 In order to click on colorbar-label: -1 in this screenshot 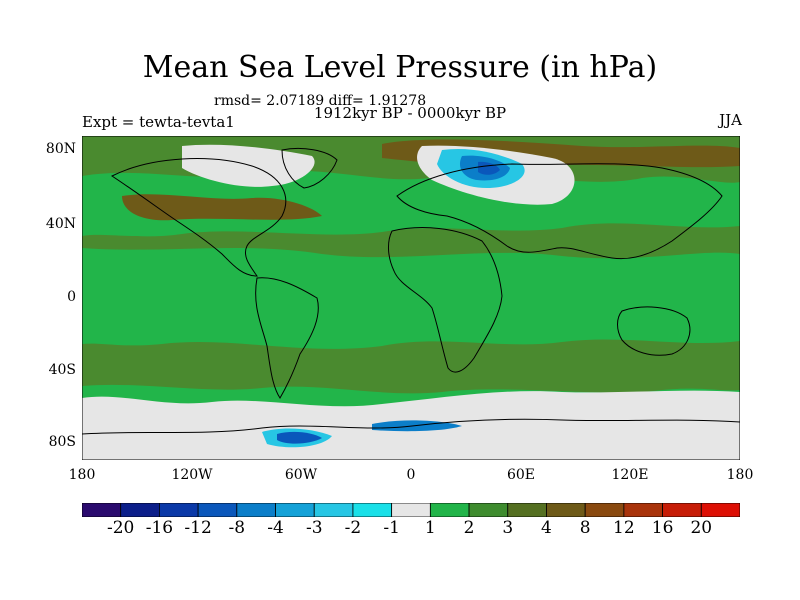, I will do `click(391, 528)`.